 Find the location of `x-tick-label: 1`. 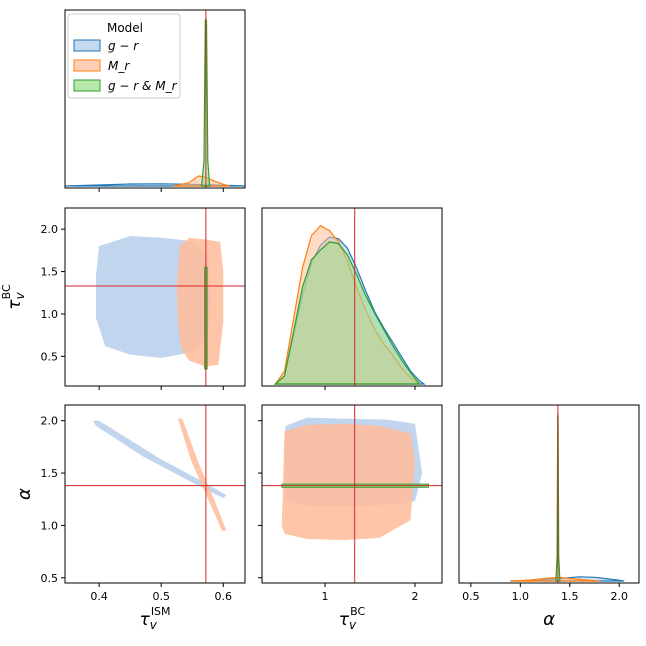

x-tick-label: 1 is located at coordinates (325, 596).